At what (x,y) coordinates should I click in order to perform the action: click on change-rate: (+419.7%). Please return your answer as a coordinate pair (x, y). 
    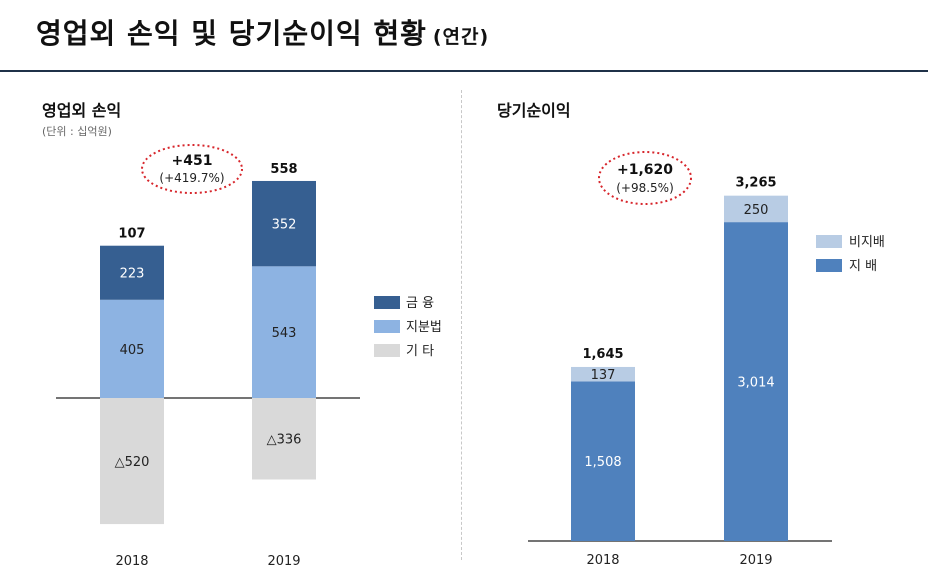
    Looking at the image, I should click on (191, 178).